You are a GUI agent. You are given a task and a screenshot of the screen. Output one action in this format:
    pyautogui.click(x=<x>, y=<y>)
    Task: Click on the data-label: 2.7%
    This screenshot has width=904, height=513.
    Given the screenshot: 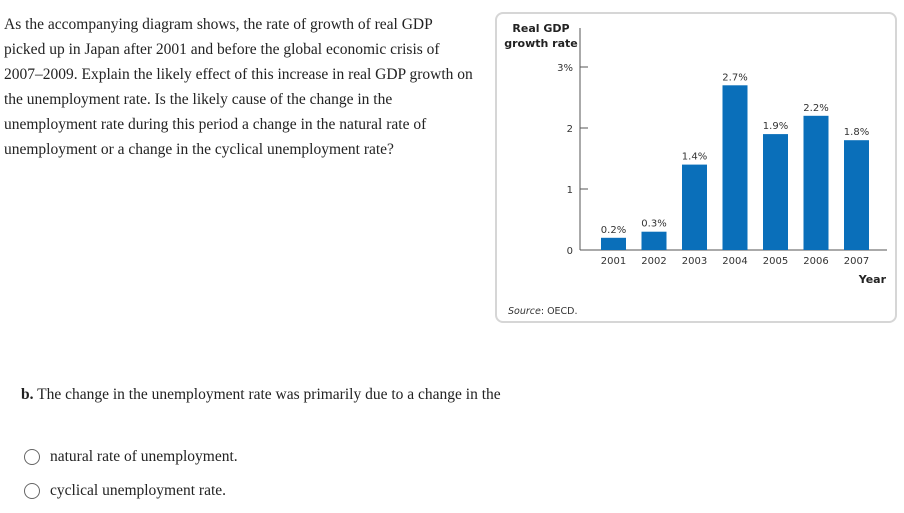 What is the action you would take?
    pyautogui.click(x=734, y=77)
    